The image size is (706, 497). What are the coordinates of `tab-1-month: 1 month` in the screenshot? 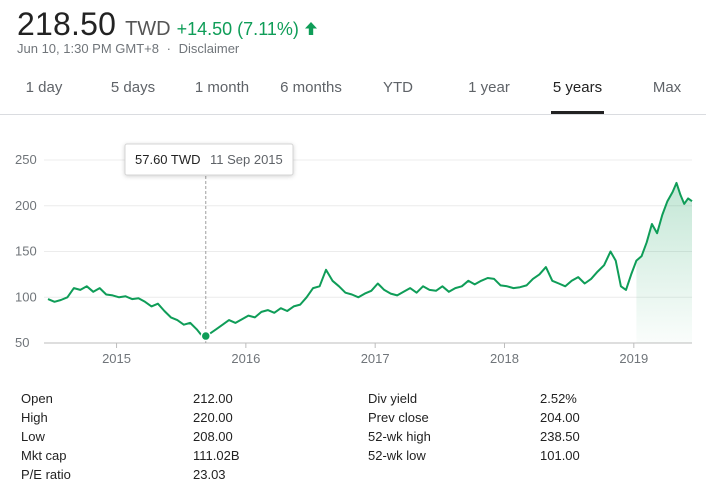 It's located at (222, 87).